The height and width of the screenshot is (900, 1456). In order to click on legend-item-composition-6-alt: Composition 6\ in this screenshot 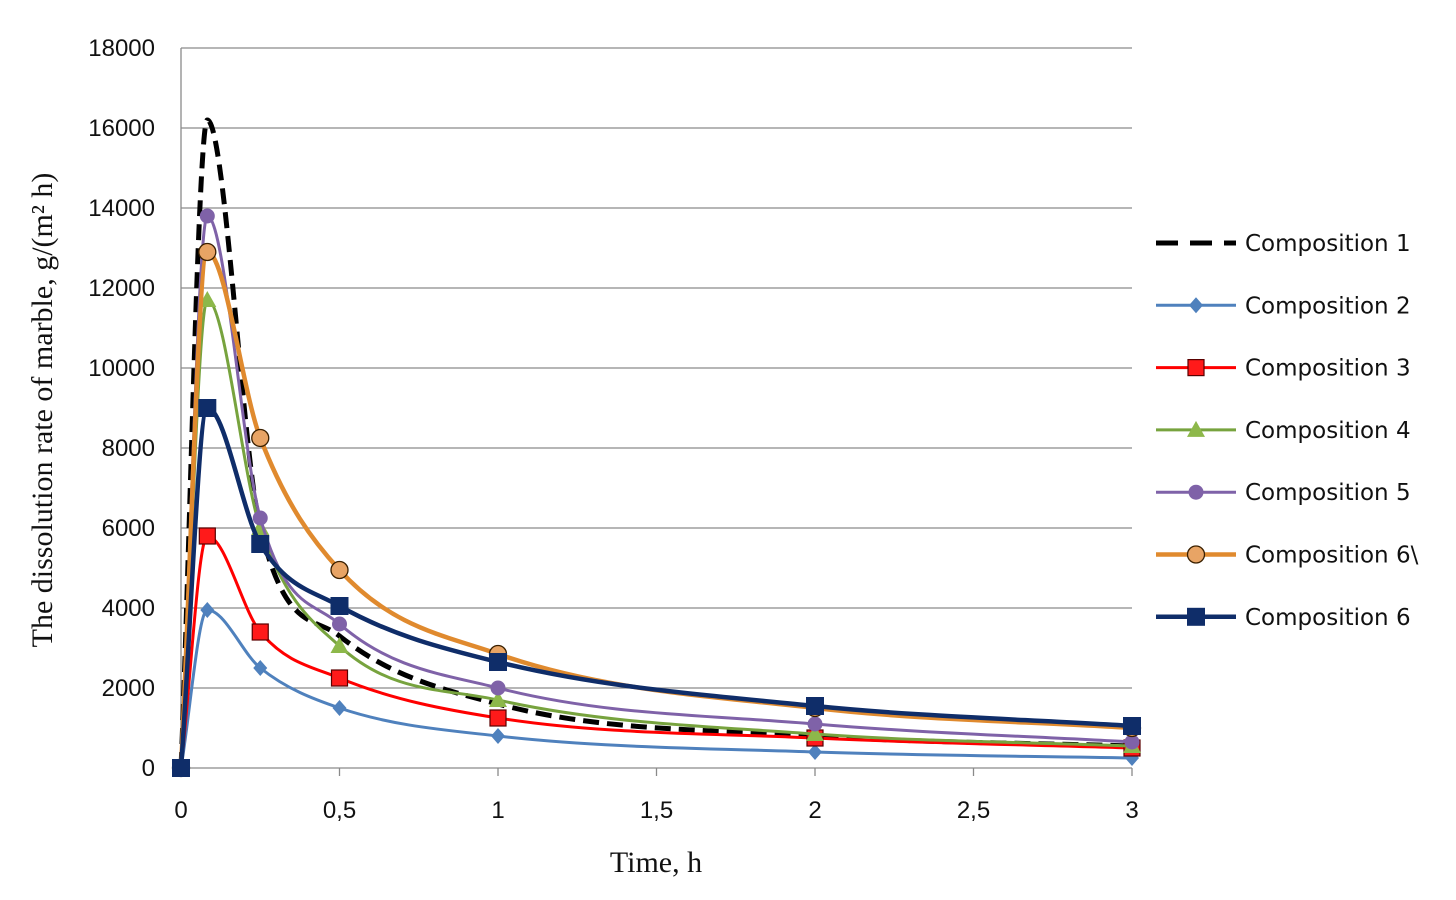, I will do `click(1287, 556)`.